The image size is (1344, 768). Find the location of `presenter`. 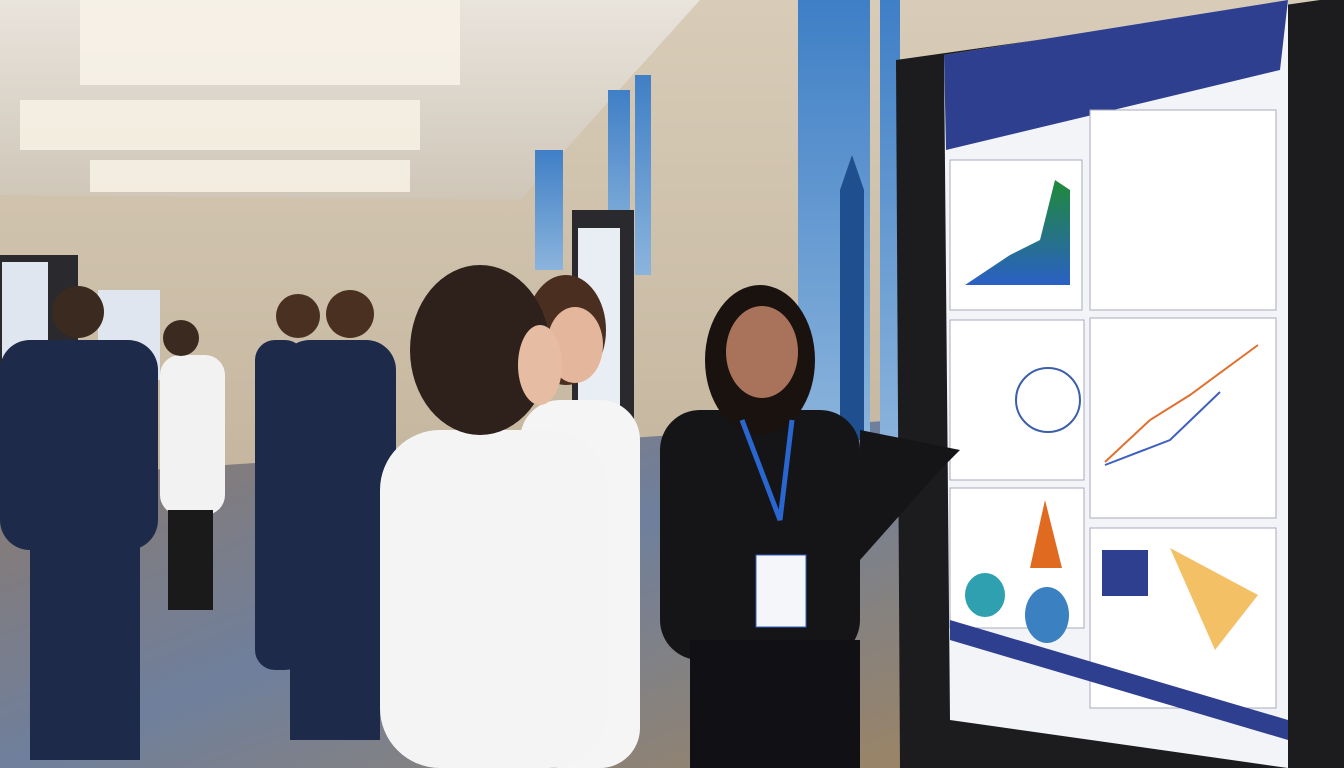

presenter is located at coordinates (810, 526).